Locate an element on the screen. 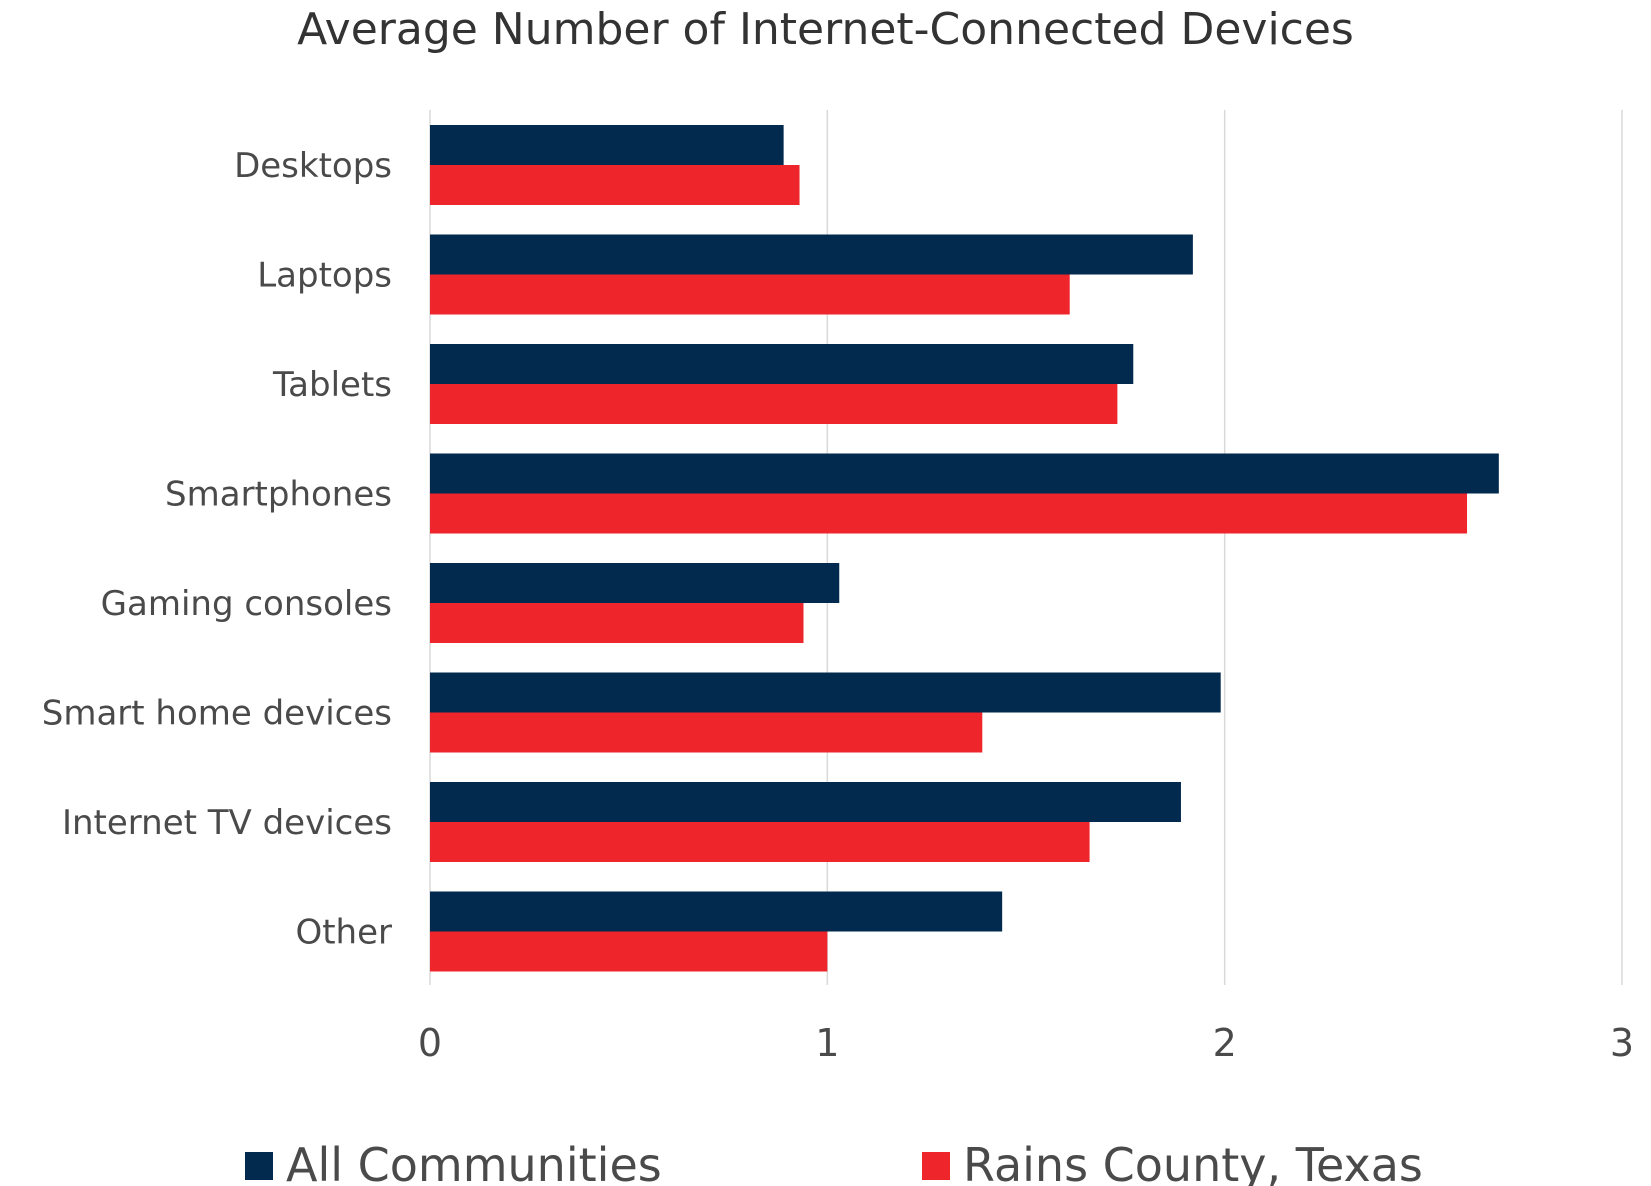 The image size is (1651, 1186). legend: All Communities Rains County, Texas is located at coordinates (834, 1162).